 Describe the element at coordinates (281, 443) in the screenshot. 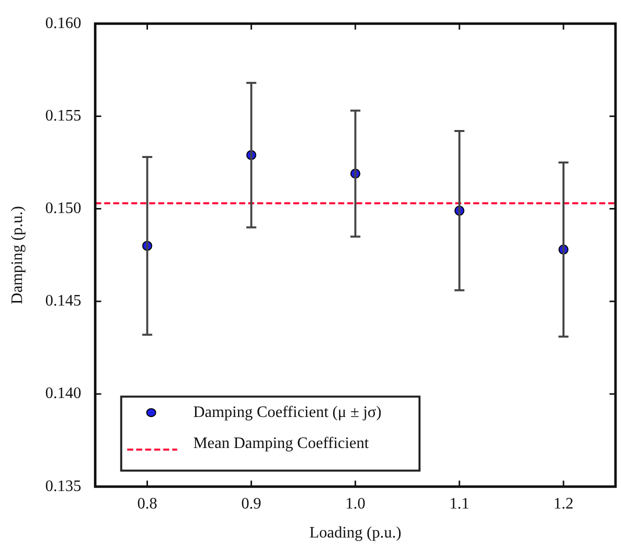

I see `legend-label: Mean Damping Coefficient` at that location.